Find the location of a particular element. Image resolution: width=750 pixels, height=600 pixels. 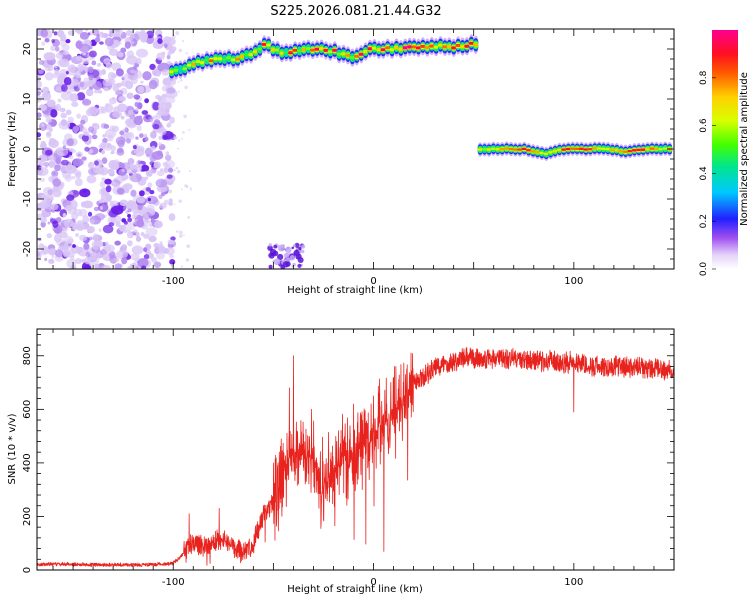

colorbar-tick-label: 0.0 is located at coordinates (704, 269).